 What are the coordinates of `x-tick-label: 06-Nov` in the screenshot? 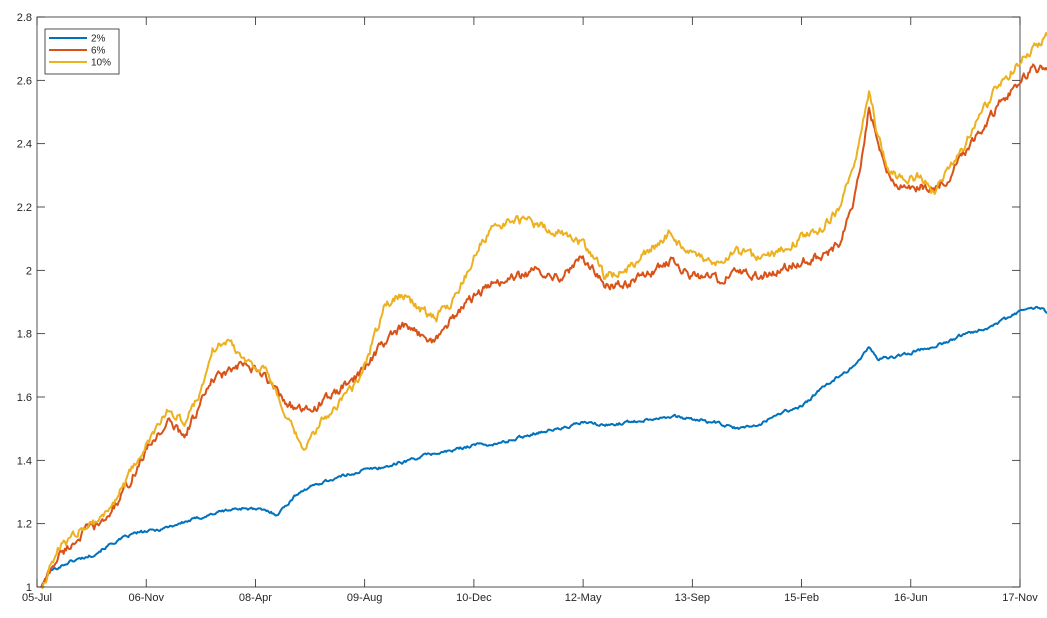 It's located at (146, 598).